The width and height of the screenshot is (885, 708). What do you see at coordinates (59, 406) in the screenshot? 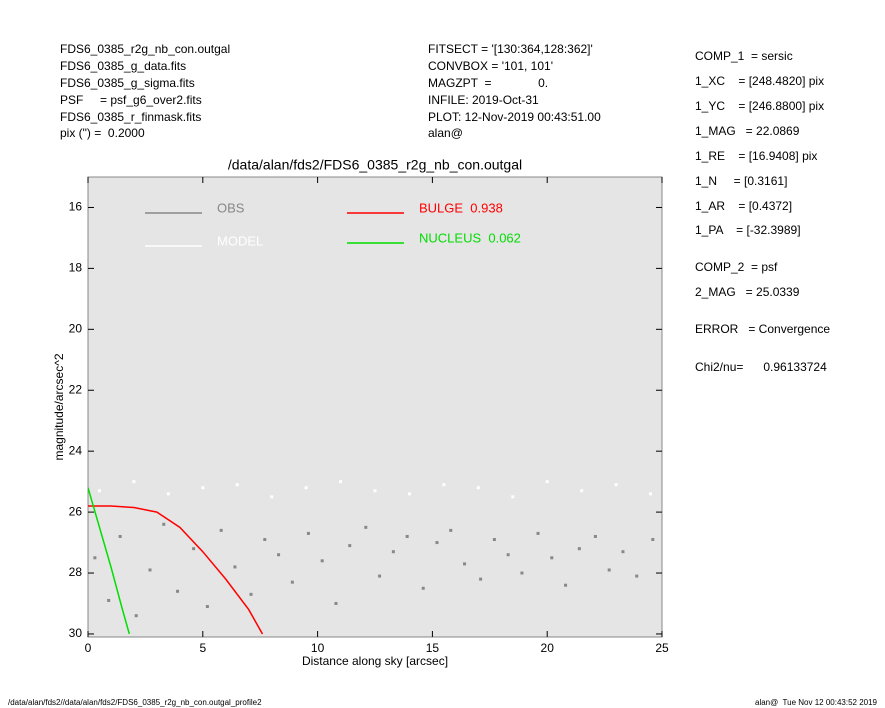
I see `y-axis-label: magnitude/arcsec^2` at bounding box center [59, 406].